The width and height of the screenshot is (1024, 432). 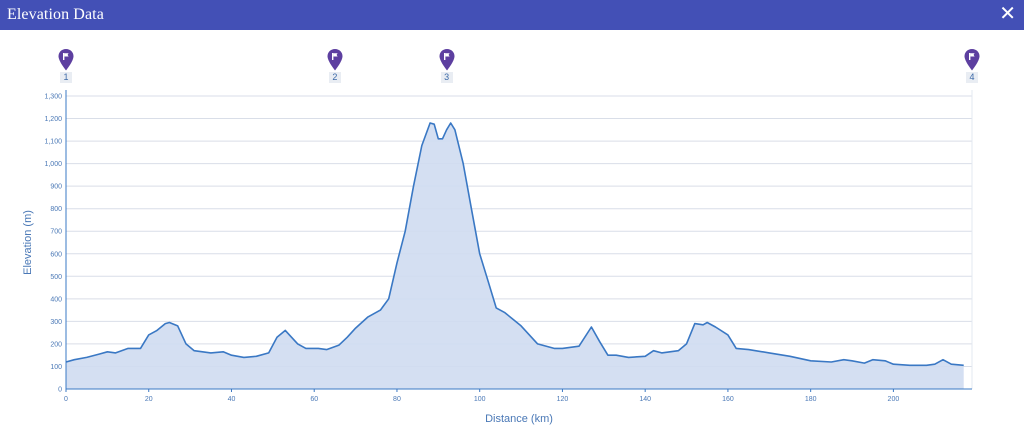 What do you see at coordinates (53, 119) in the screenshot?
I see `y-tick-label: 1,200` at bounding box center [53, 119].